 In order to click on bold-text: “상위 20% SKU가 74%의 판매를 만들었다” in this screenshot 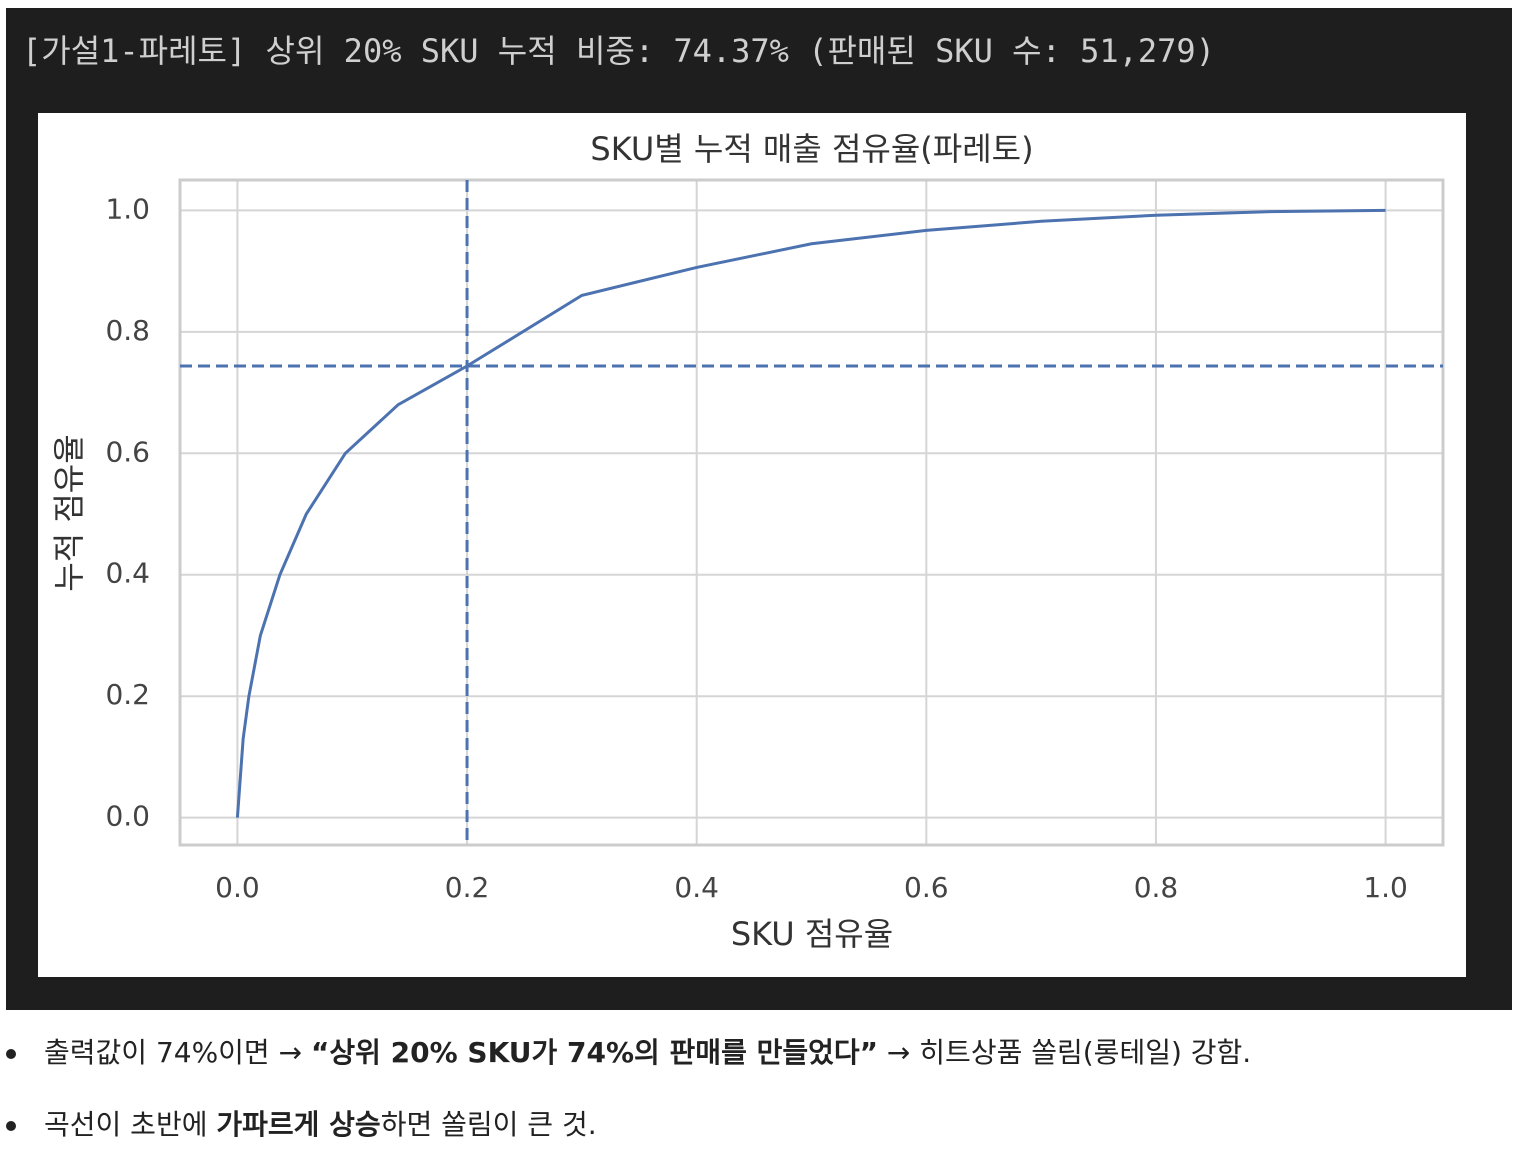, I will do `click(594, 1052)`.